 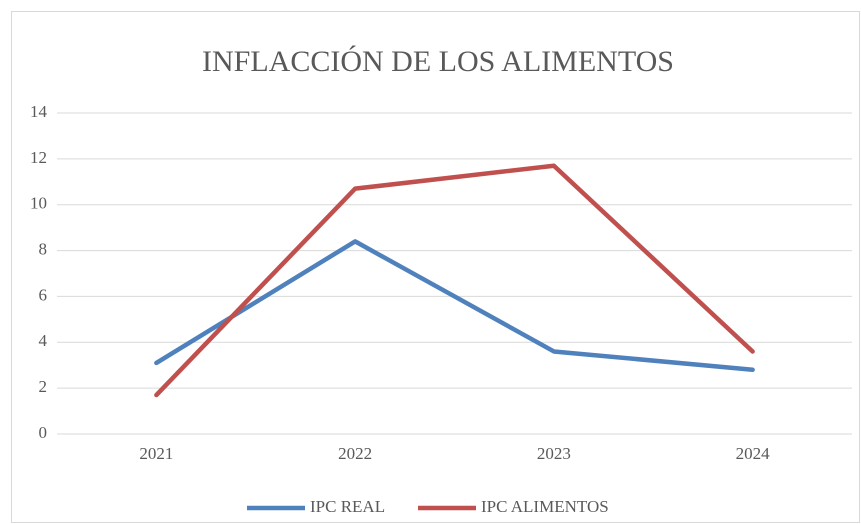 What do you see at coordinates (438, 61) in the screenshot?
I see `chart-title: INFLACCIÓN DE LOS ALIMENTOS` at bounding box center [438, 61].